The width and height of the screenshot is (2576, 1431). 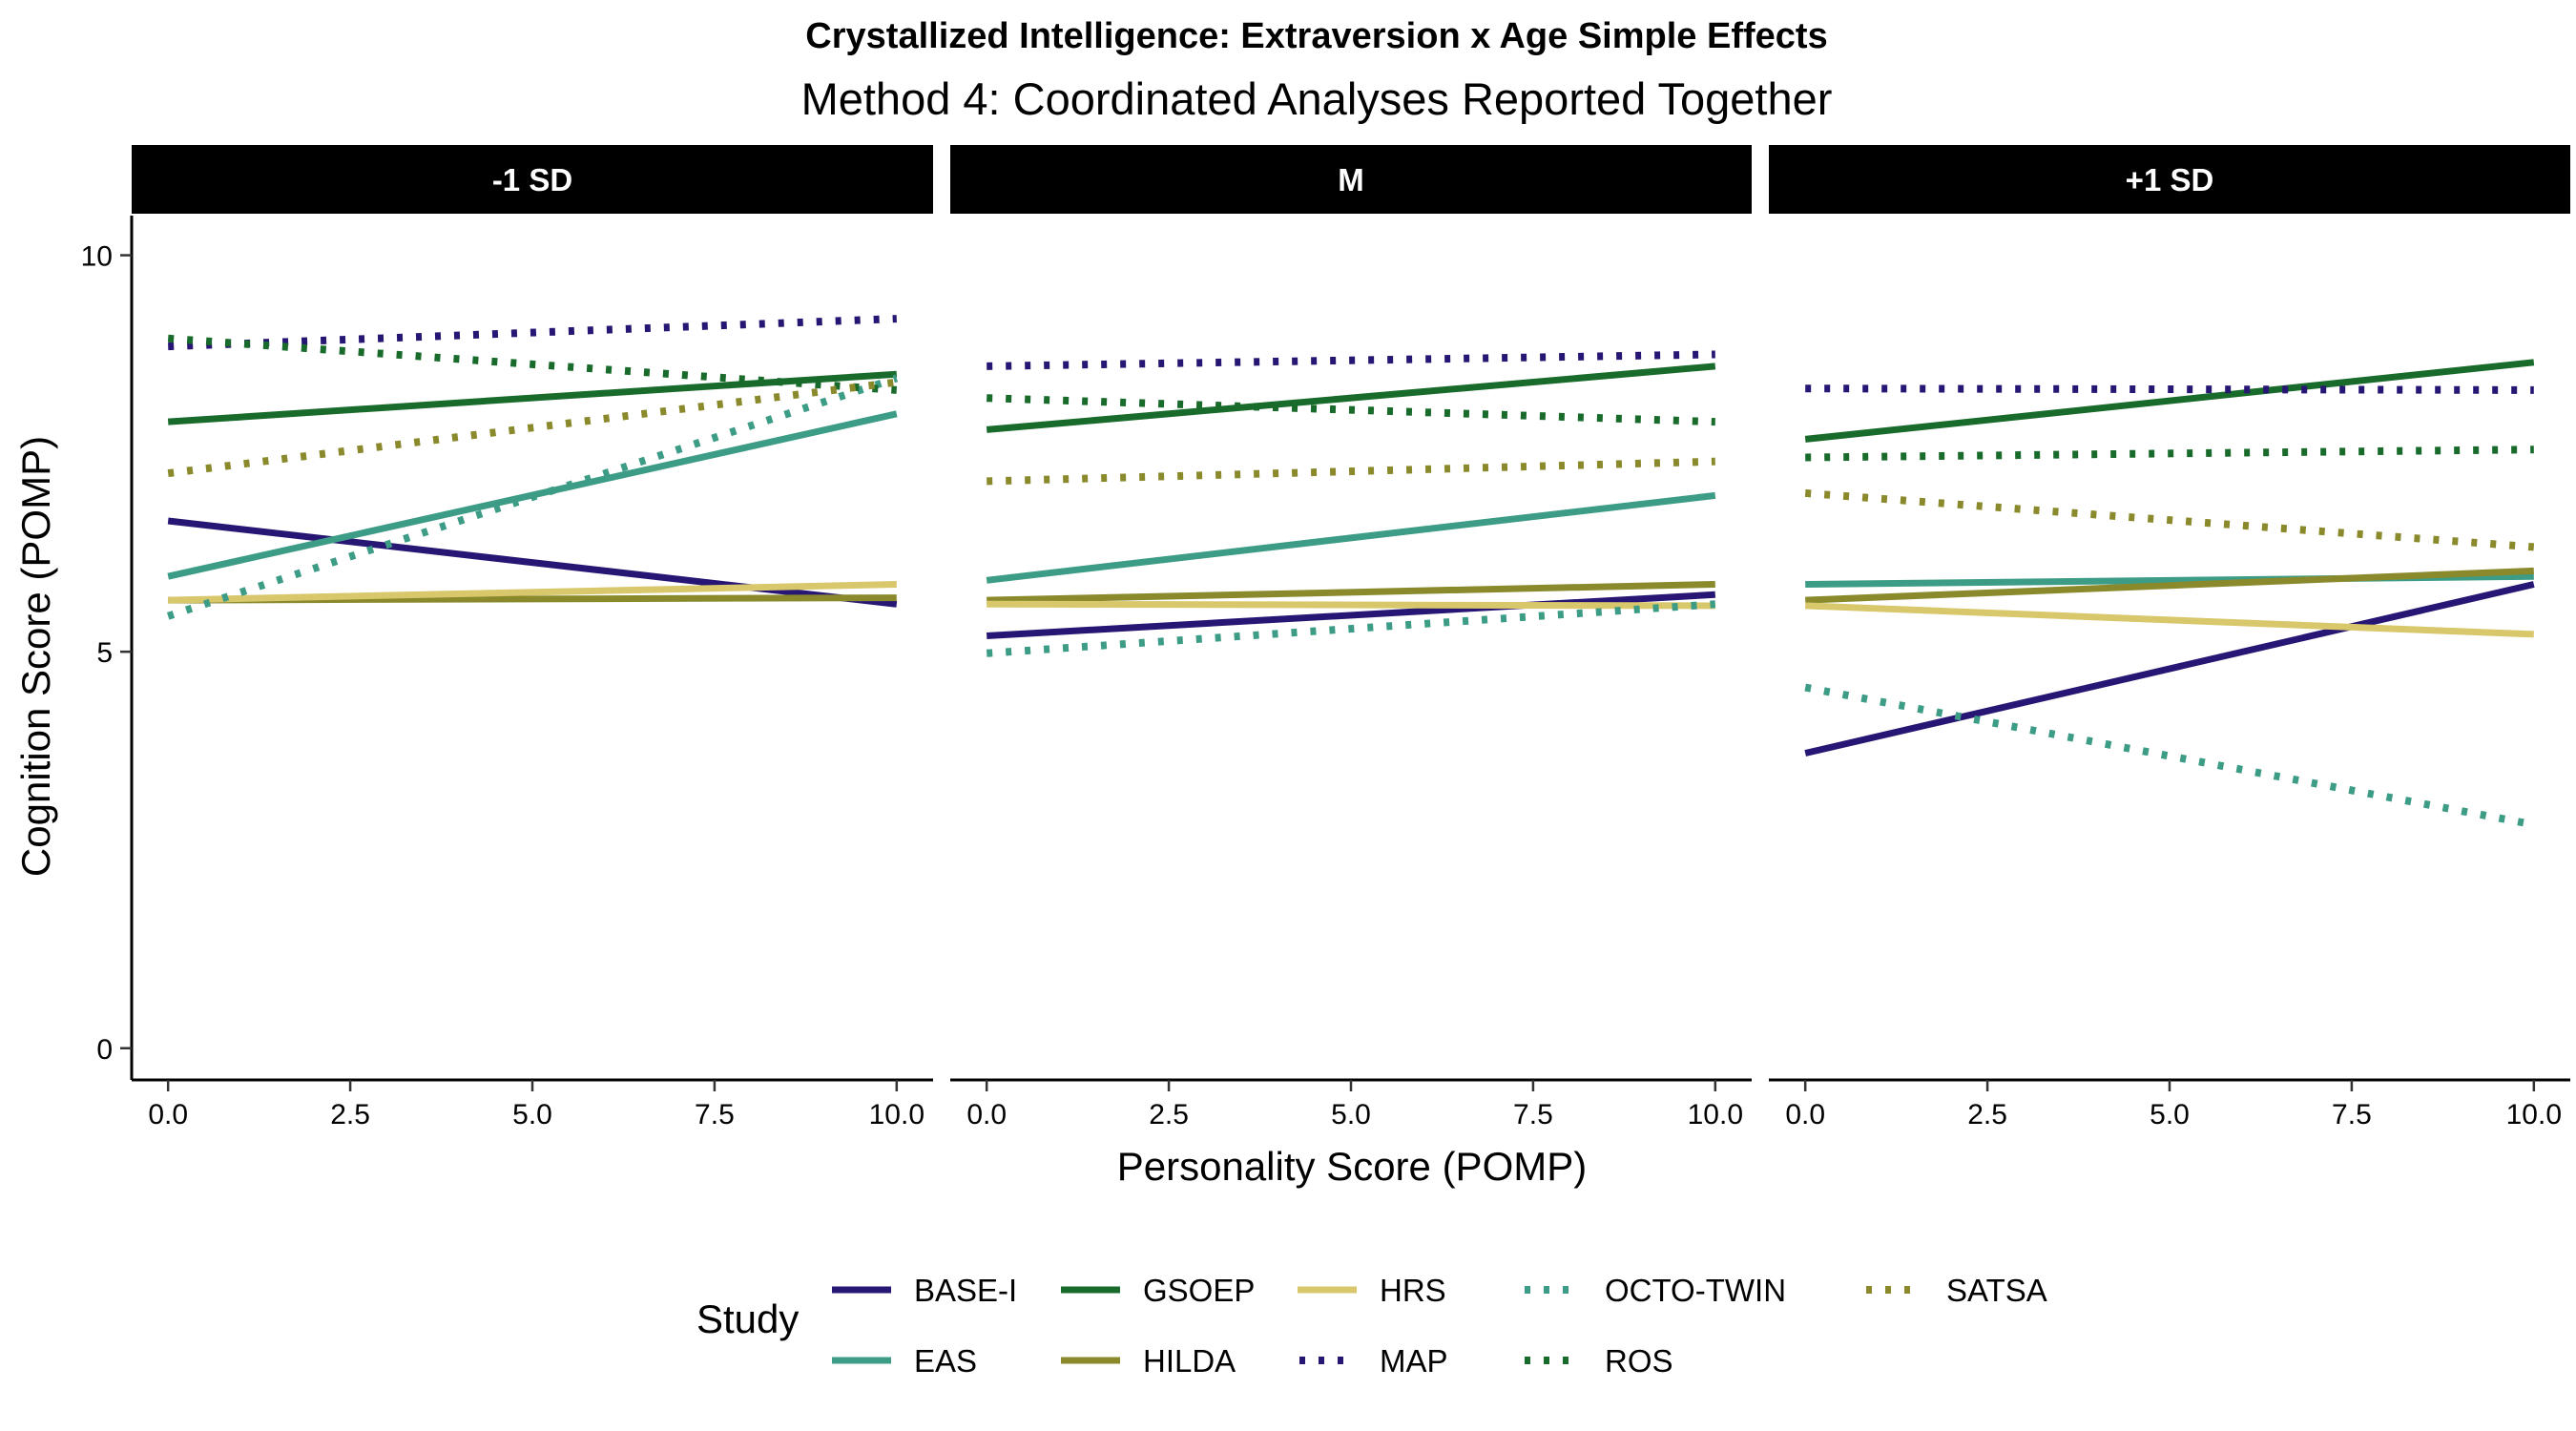 I want to click on x-axis-label: Personality Score (POMP), so click(x=1352, y=1166).